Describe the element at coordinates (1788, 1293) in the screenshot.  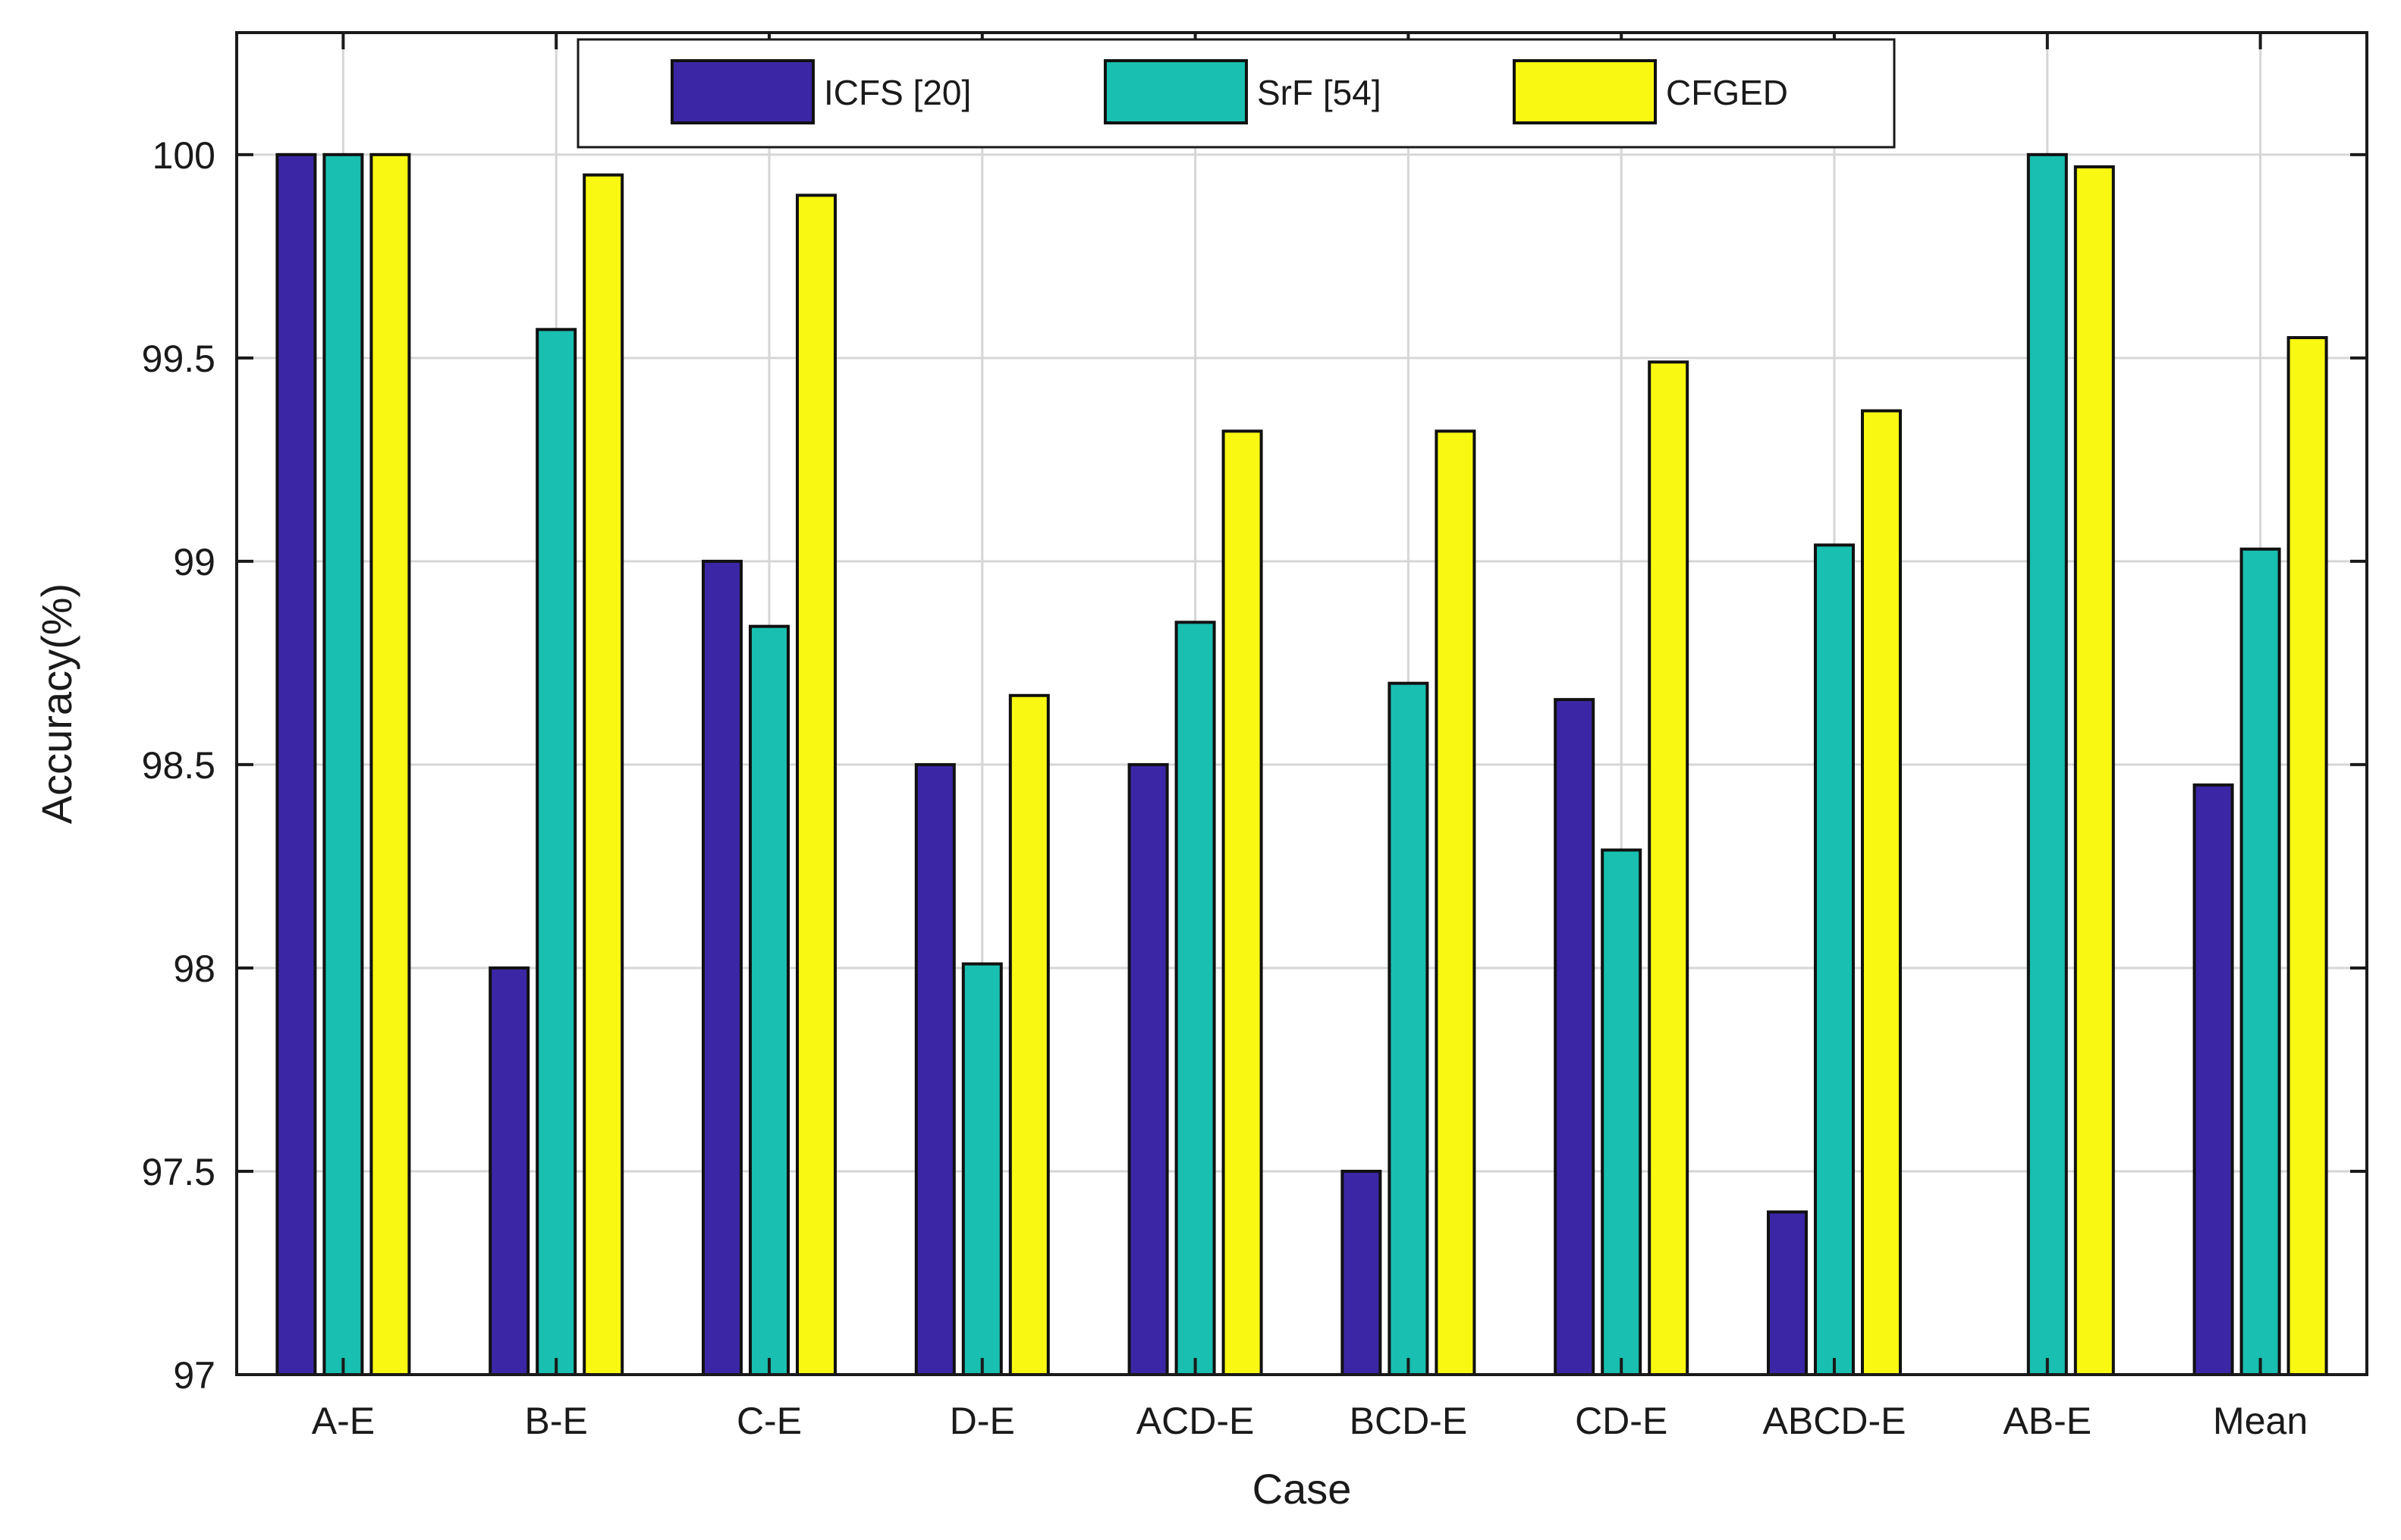
I see `bar-icfs-20-abcd-e` at that location.